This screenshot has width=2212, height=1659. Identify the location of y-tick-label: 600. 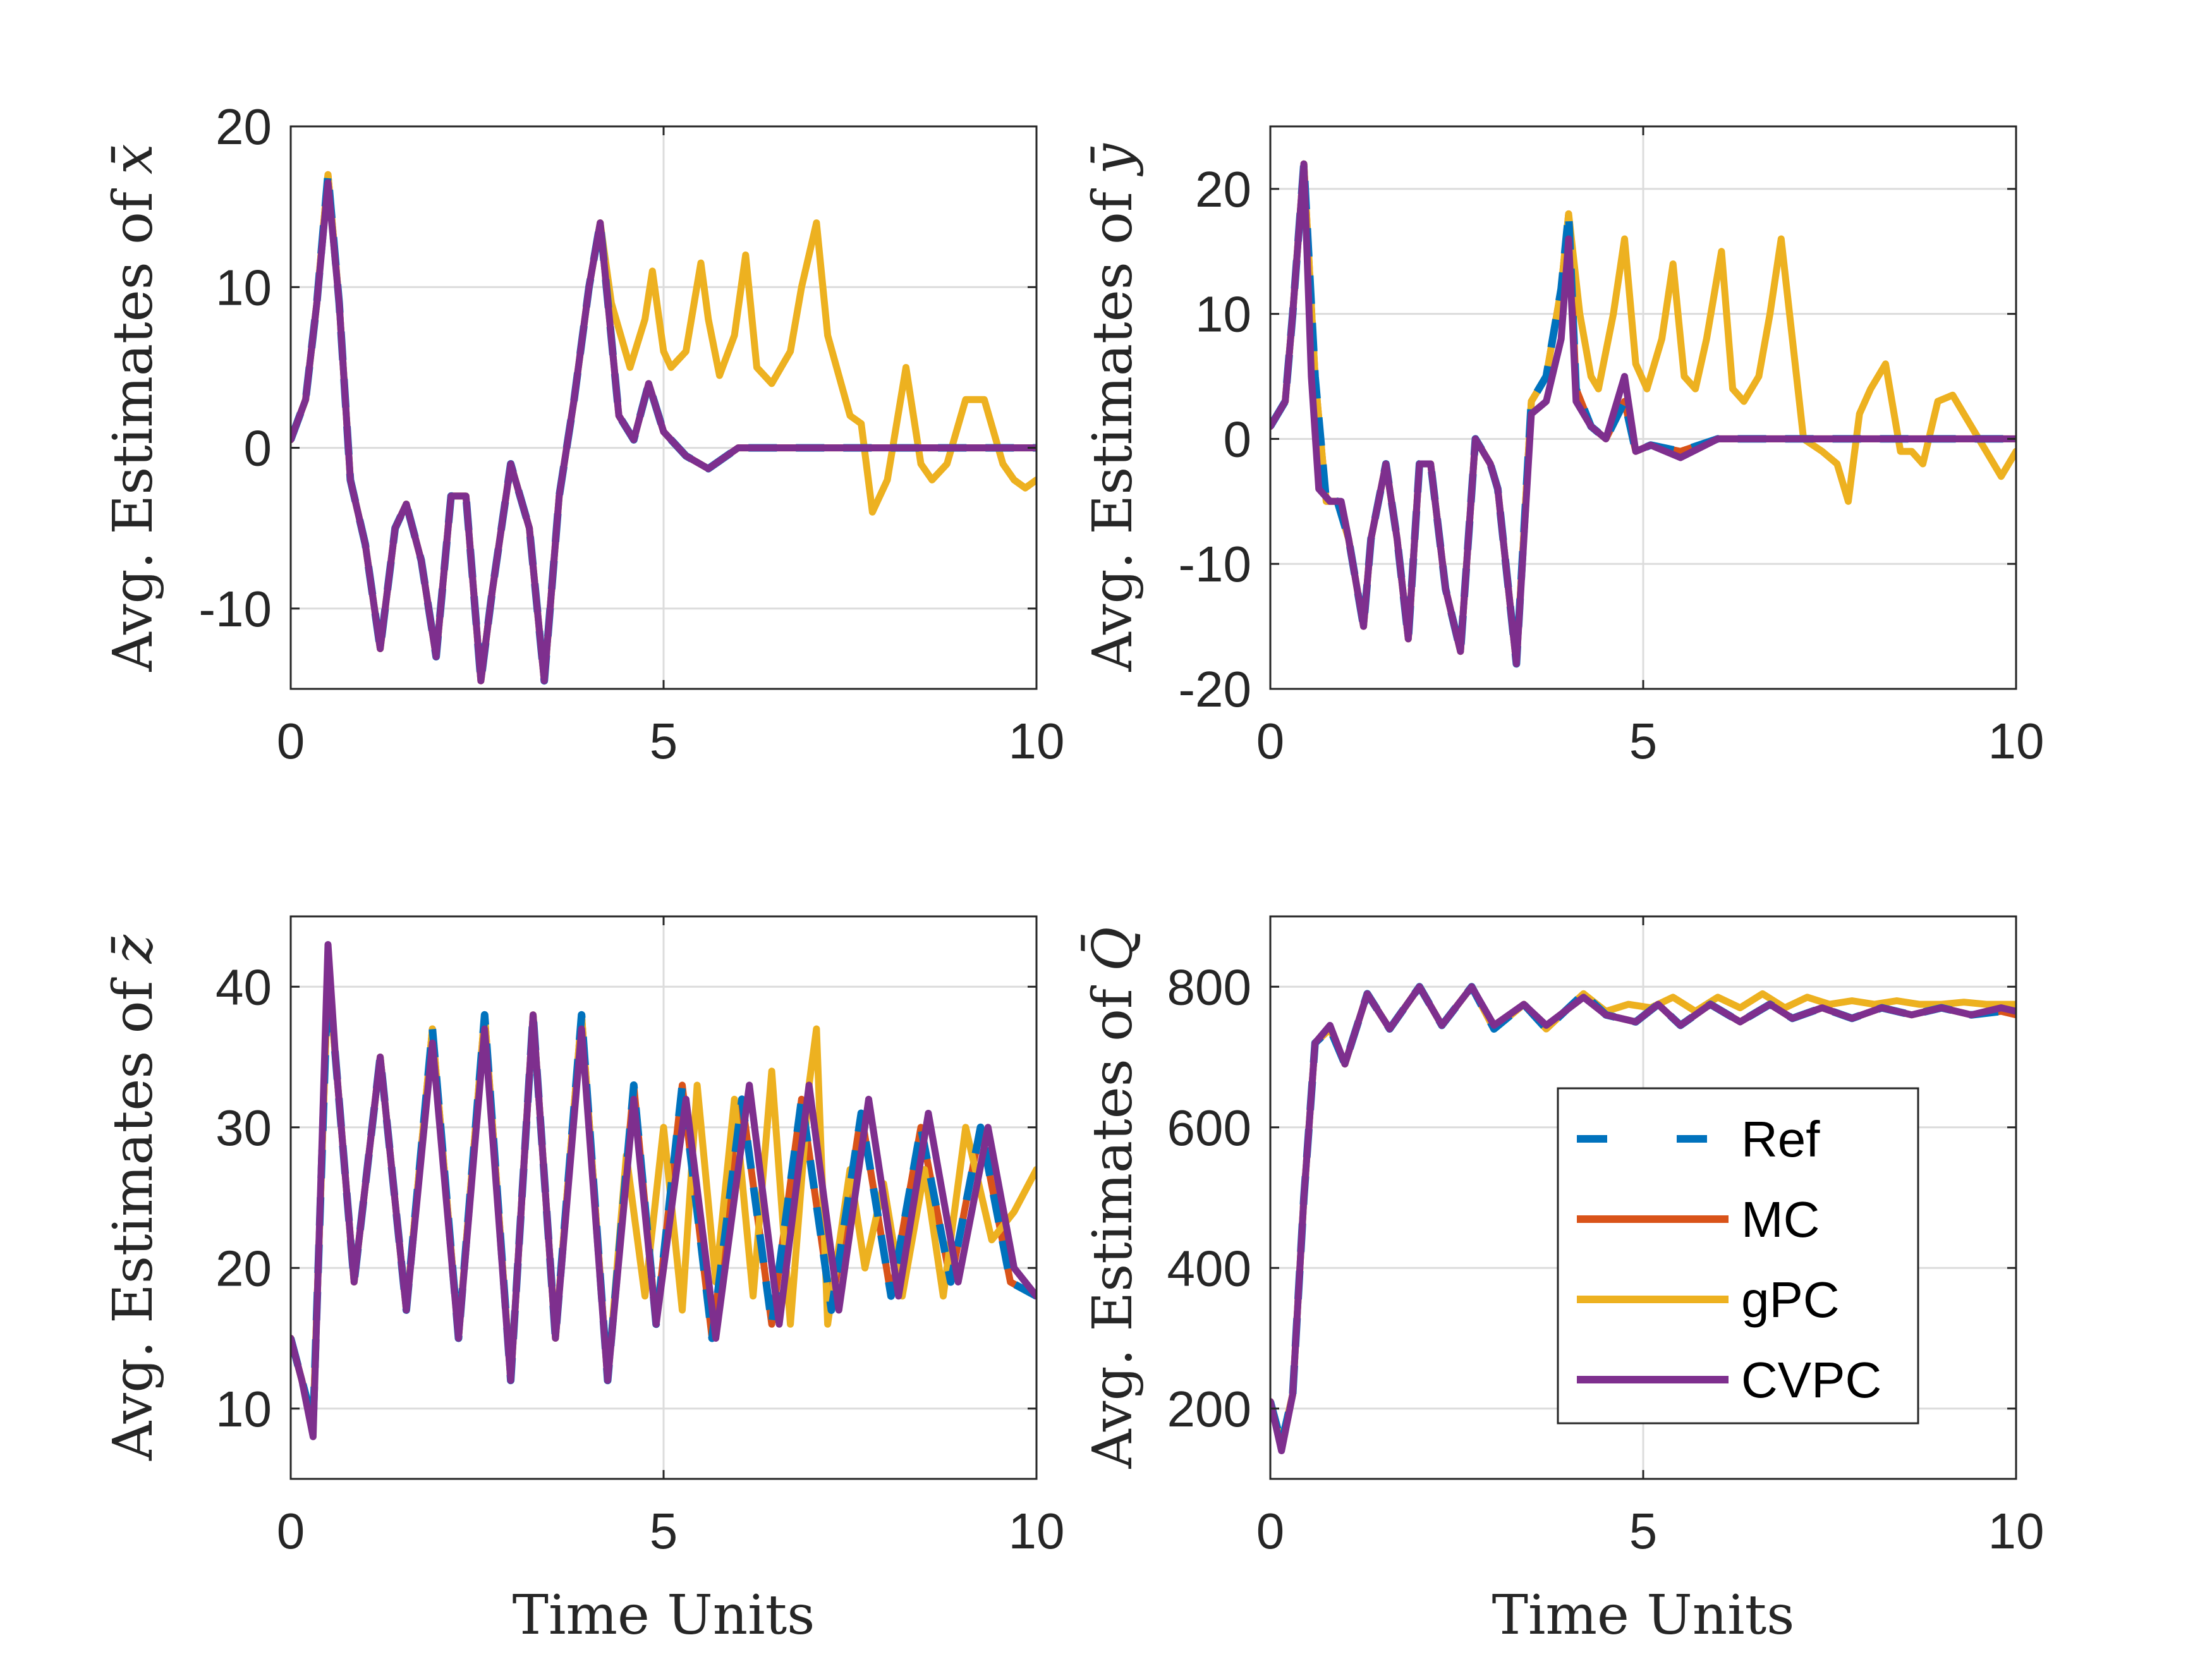
(1209, 1128).